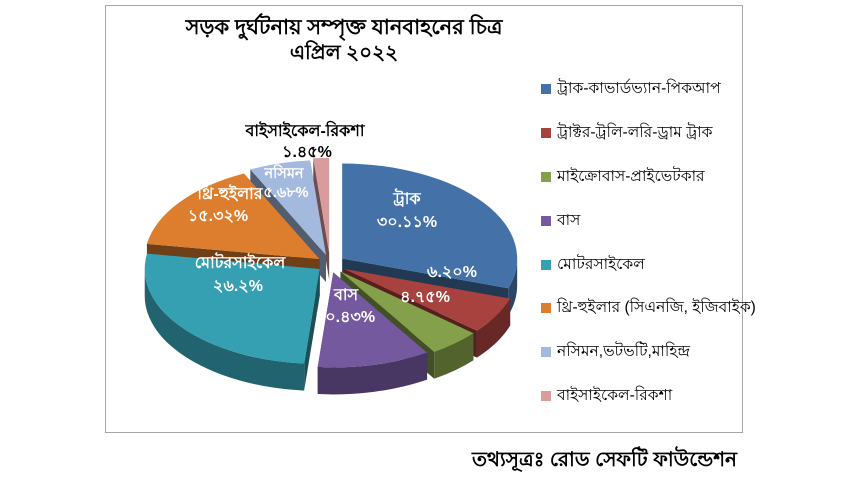  I want to click on pie-label-pct-0: ৩০.১১%, so click(407, 222).